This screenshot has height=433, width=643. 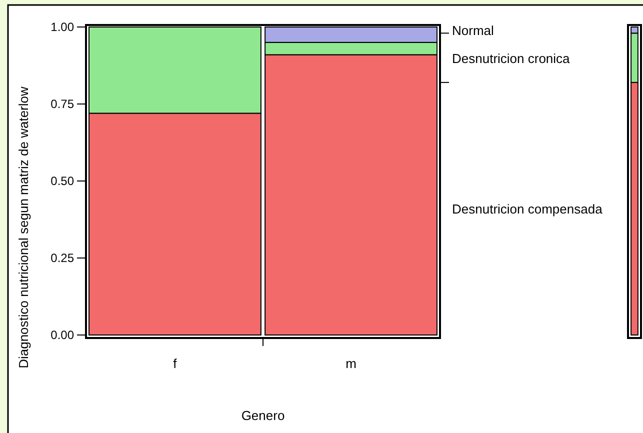 I want to click on x-axis-title: Genero, so click(x=263, y=415).